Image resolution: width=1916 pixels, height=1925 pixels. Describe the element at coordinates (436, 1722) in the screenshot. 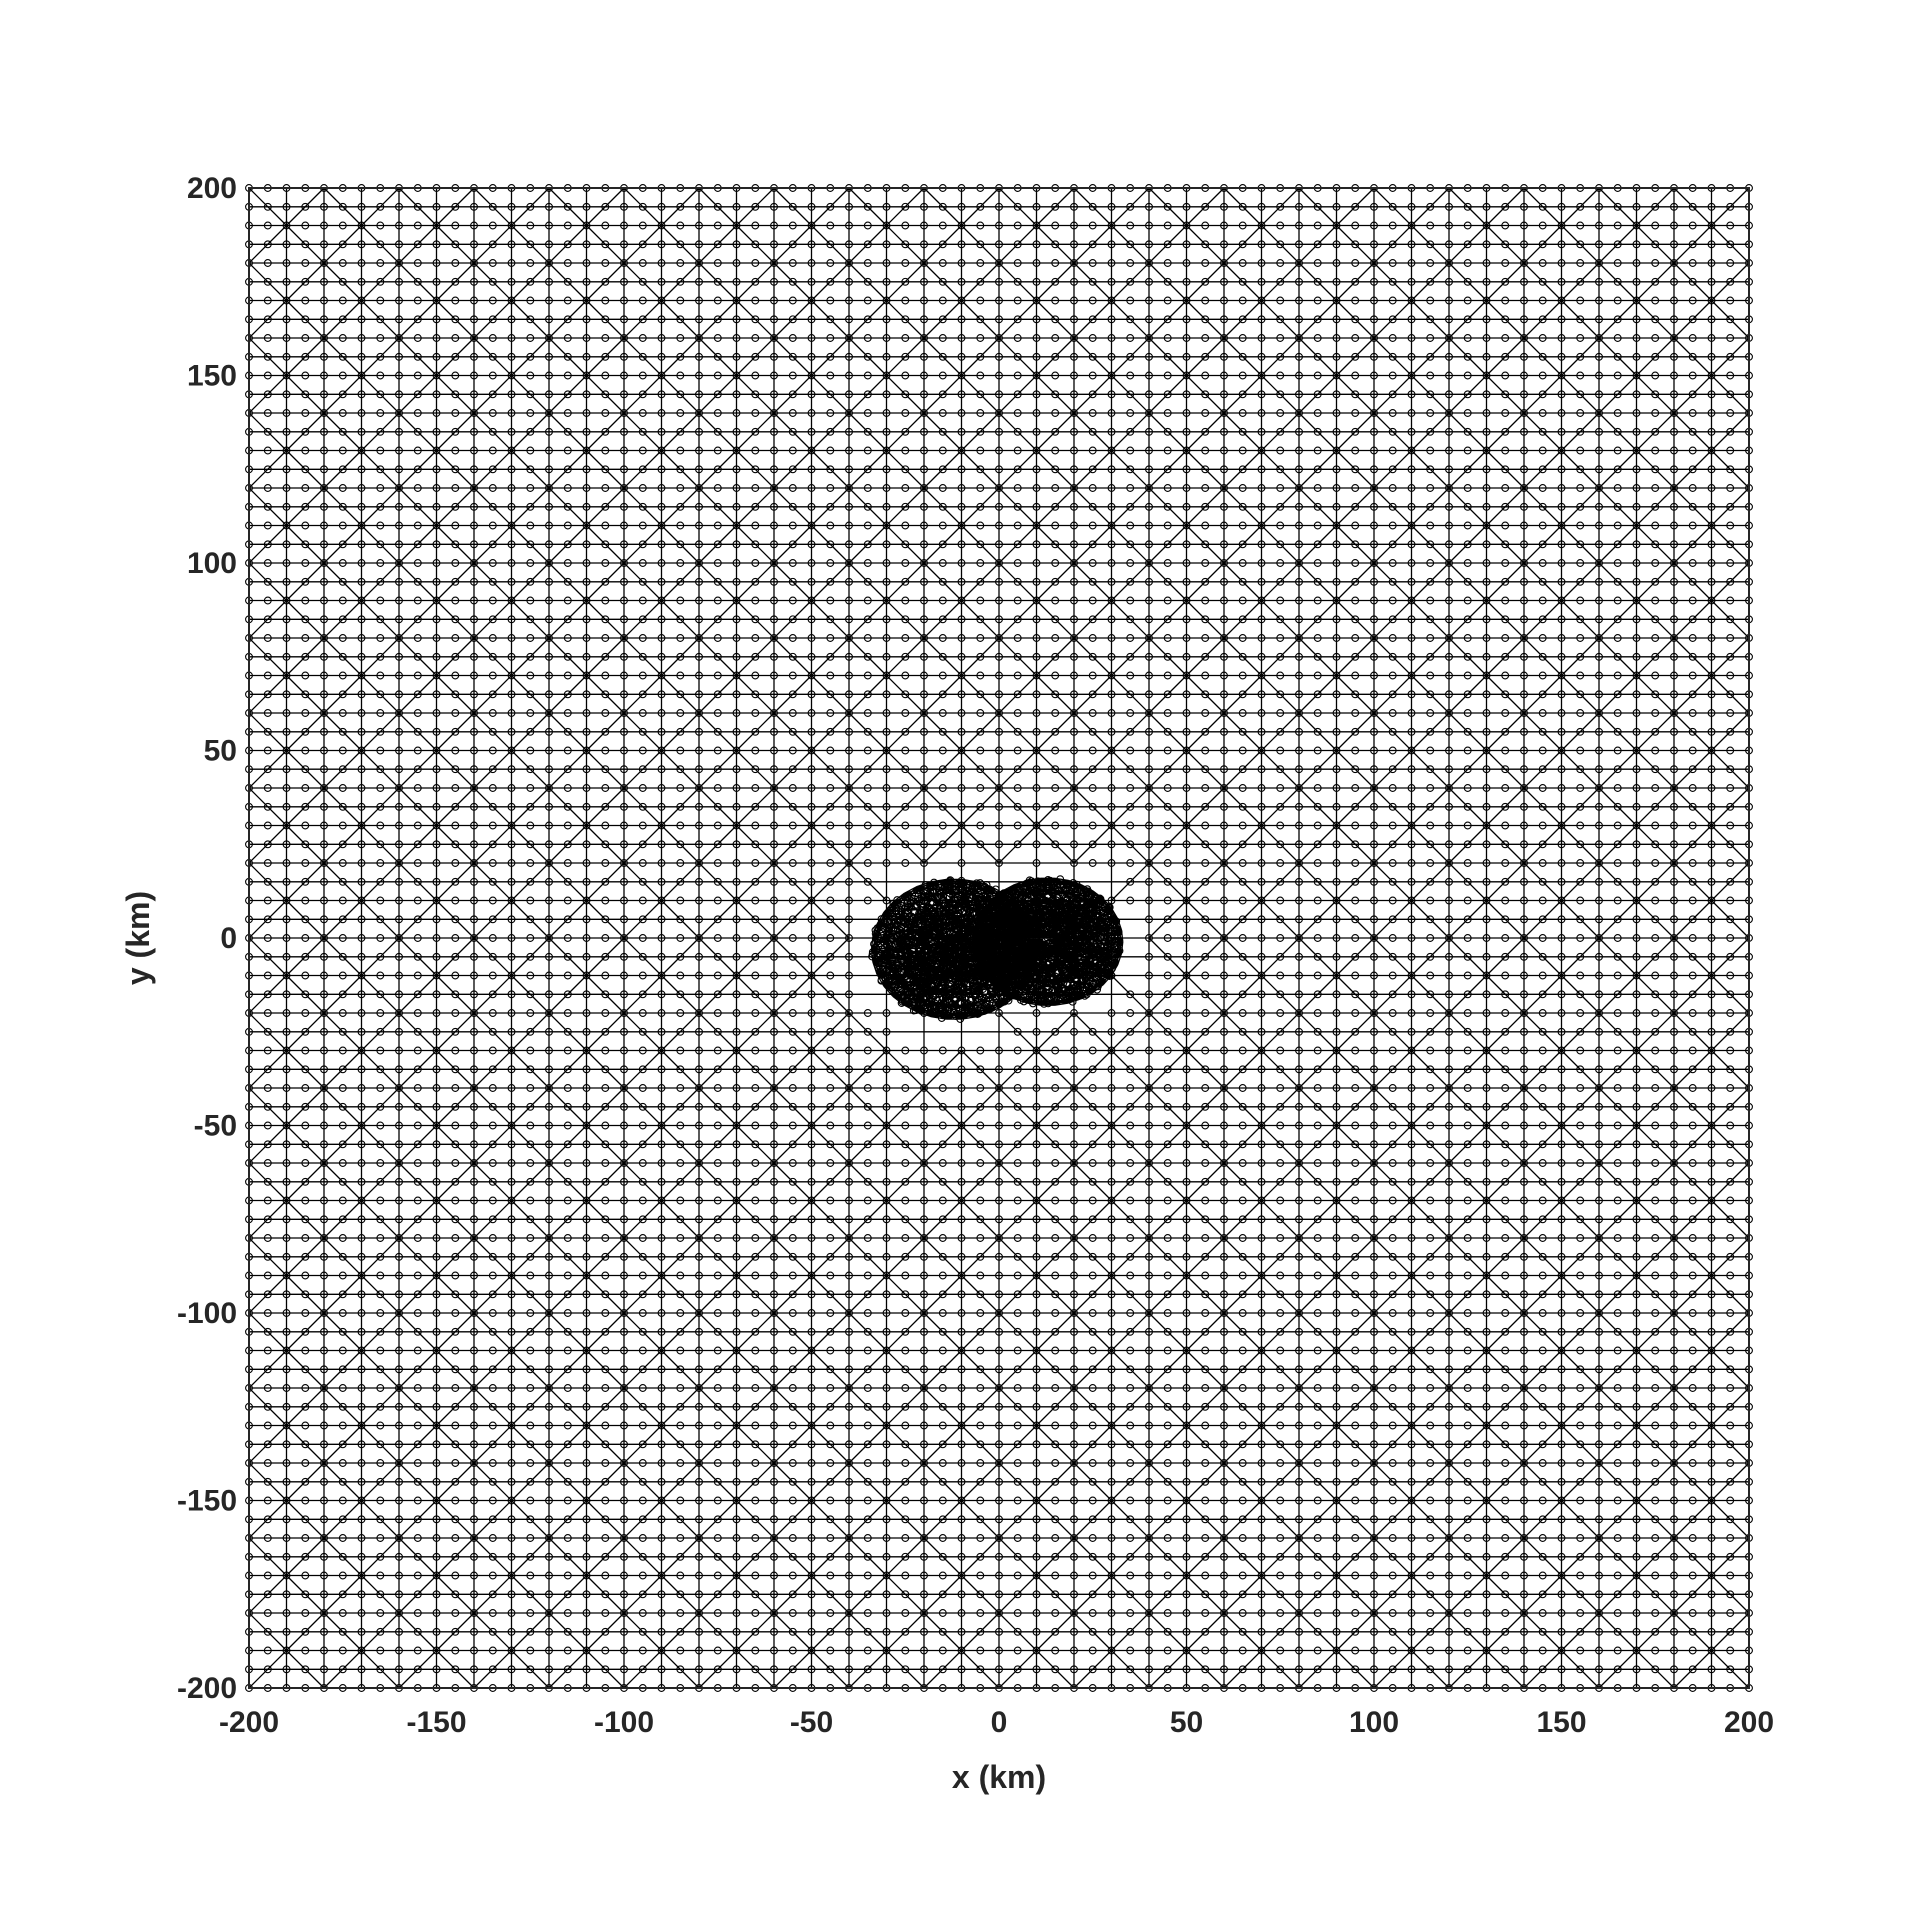

I see `x-tick-label: -150` at that location.